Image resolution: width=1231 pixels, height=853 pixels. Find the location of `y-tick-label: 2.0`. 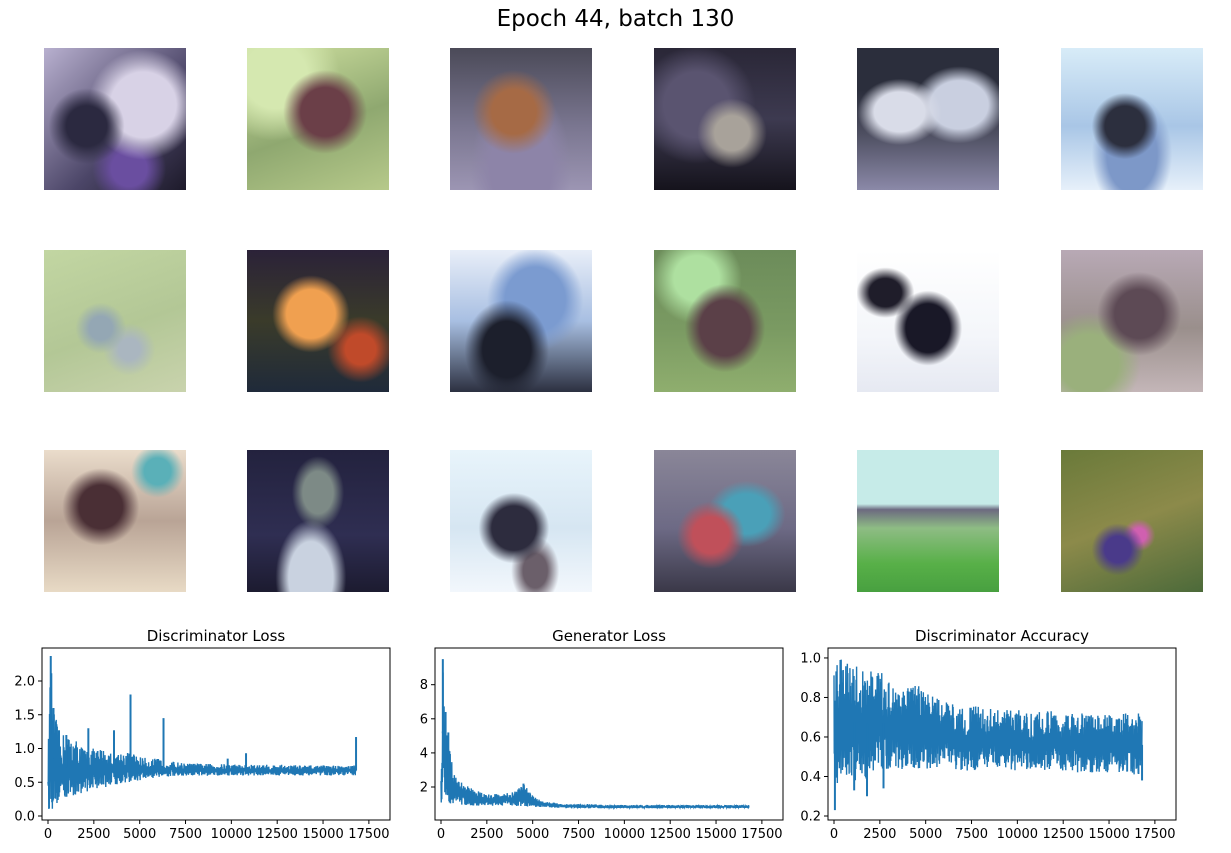

y-tick-label: 2.0 is located at coordinates (24, 682).